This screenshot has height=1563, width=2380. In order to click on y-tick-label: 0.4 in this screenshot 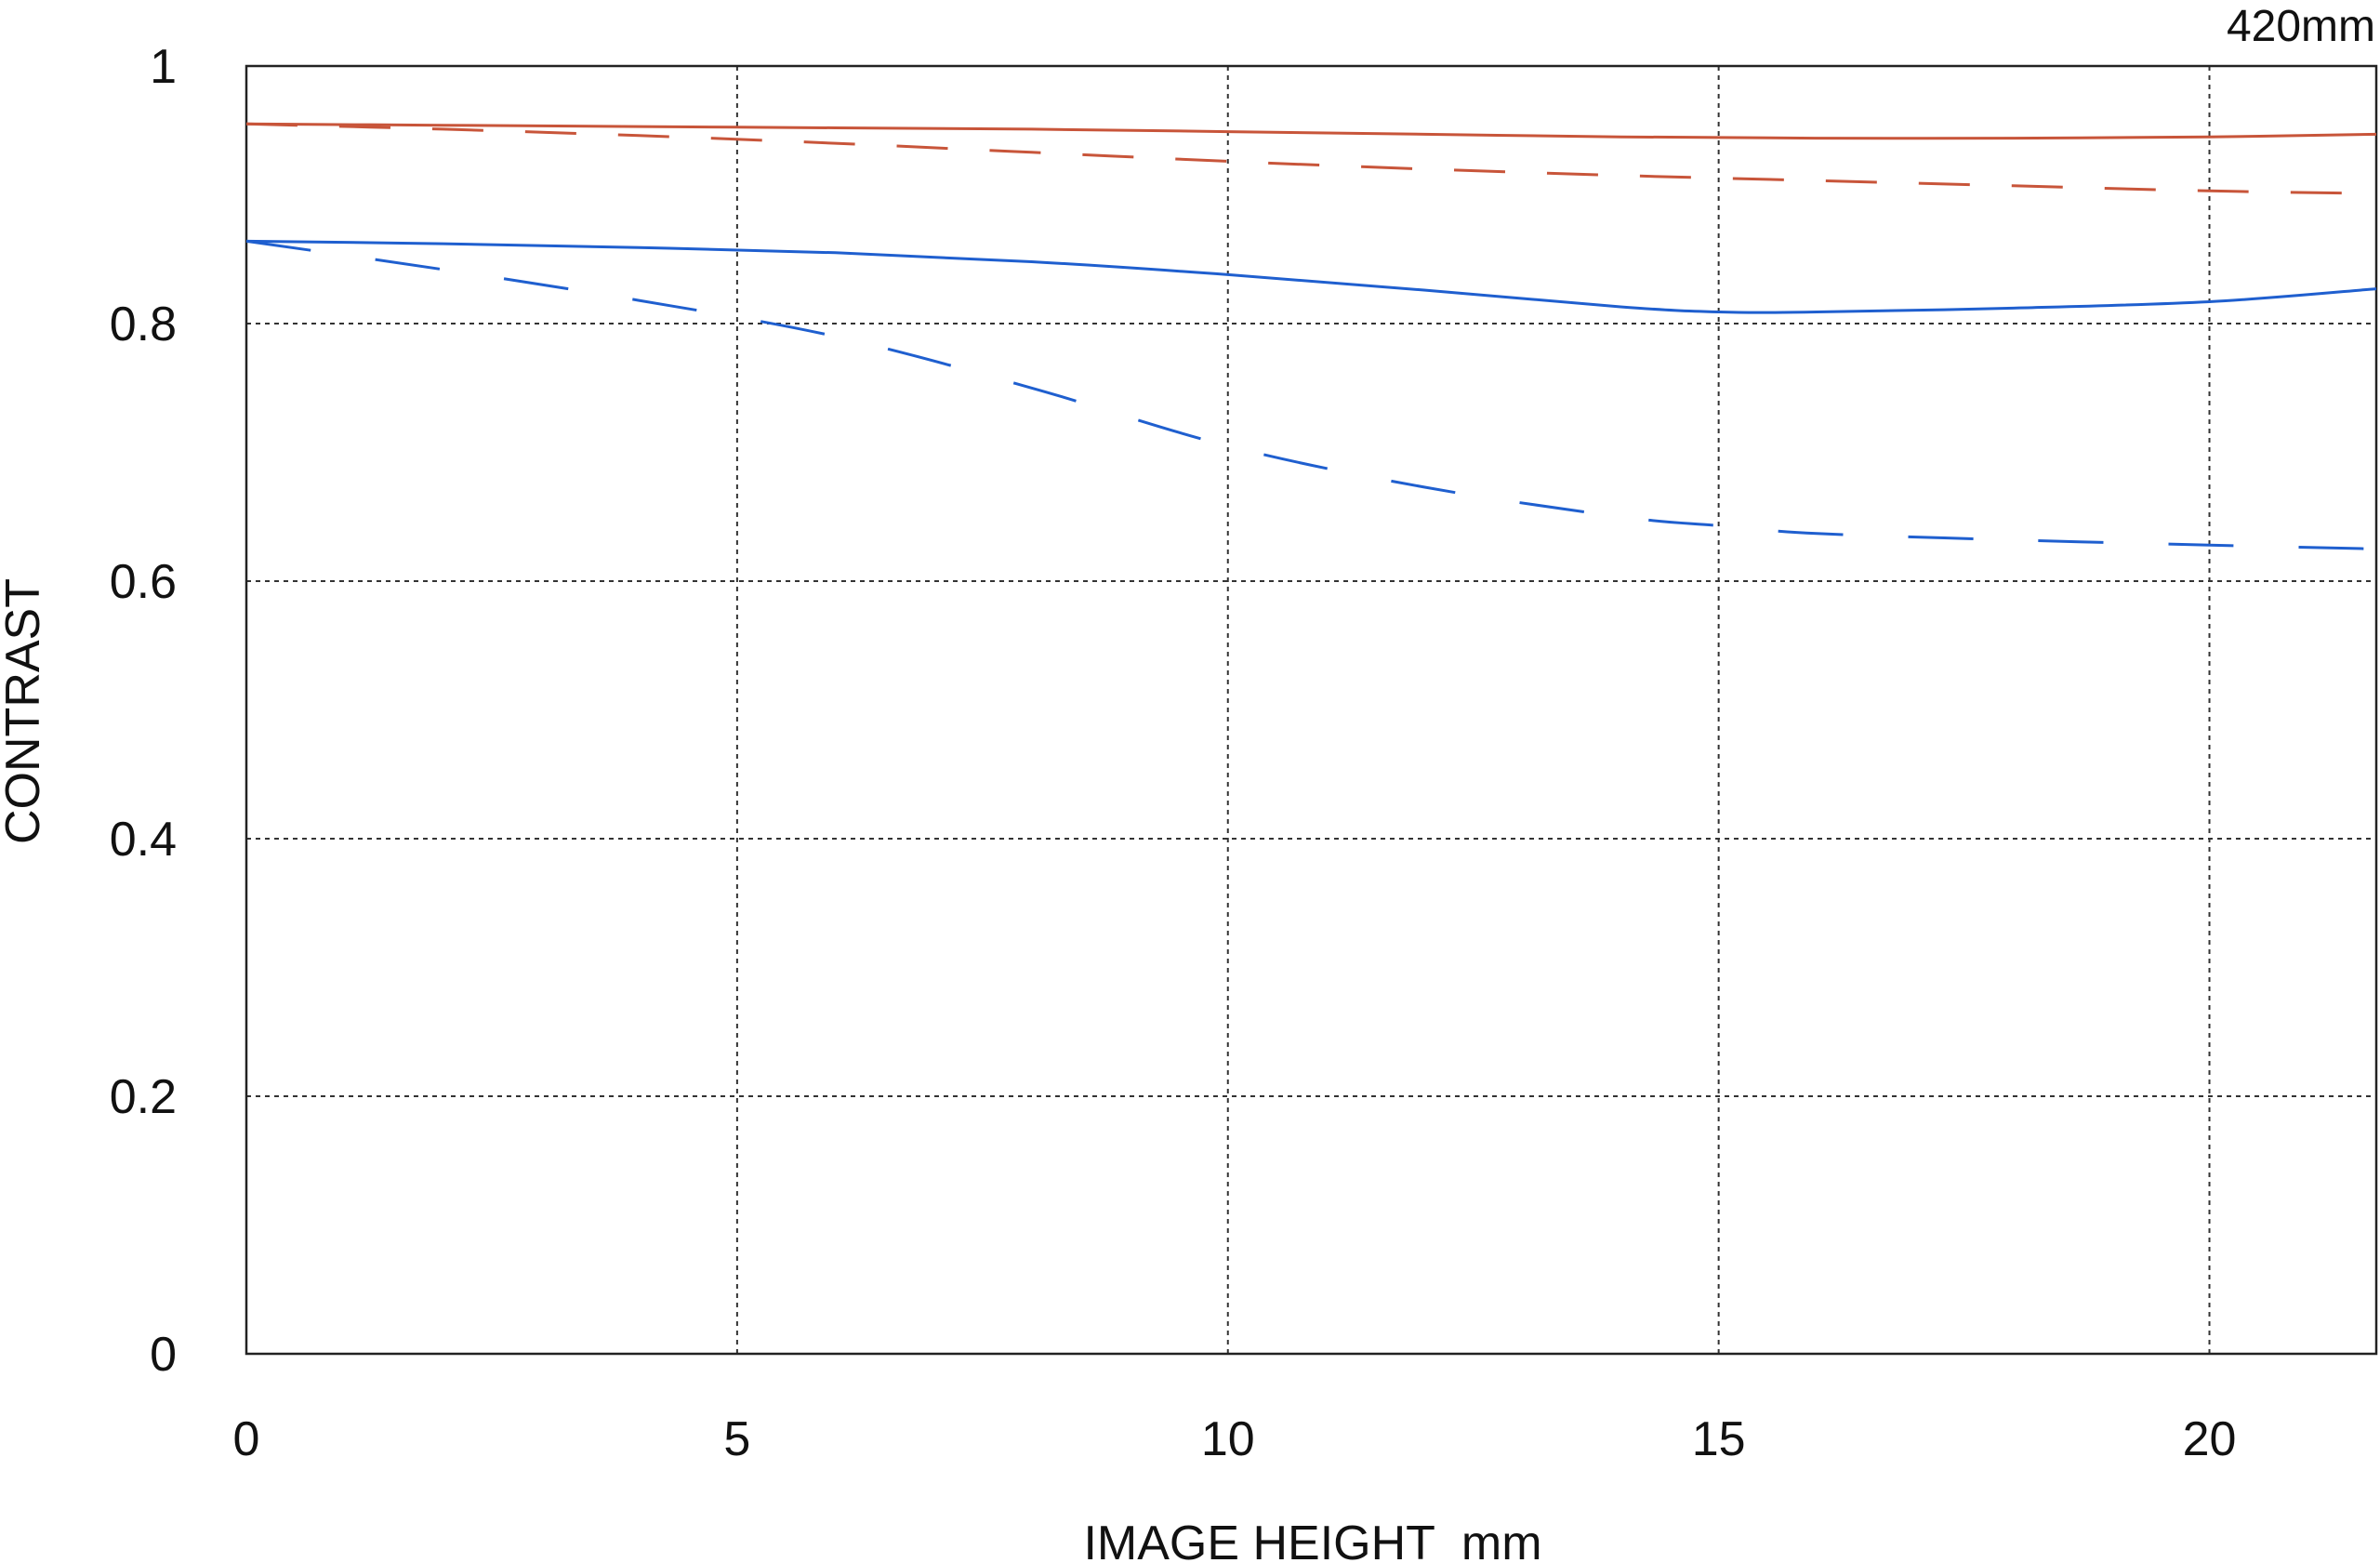, I will do `click(143, 840)`.